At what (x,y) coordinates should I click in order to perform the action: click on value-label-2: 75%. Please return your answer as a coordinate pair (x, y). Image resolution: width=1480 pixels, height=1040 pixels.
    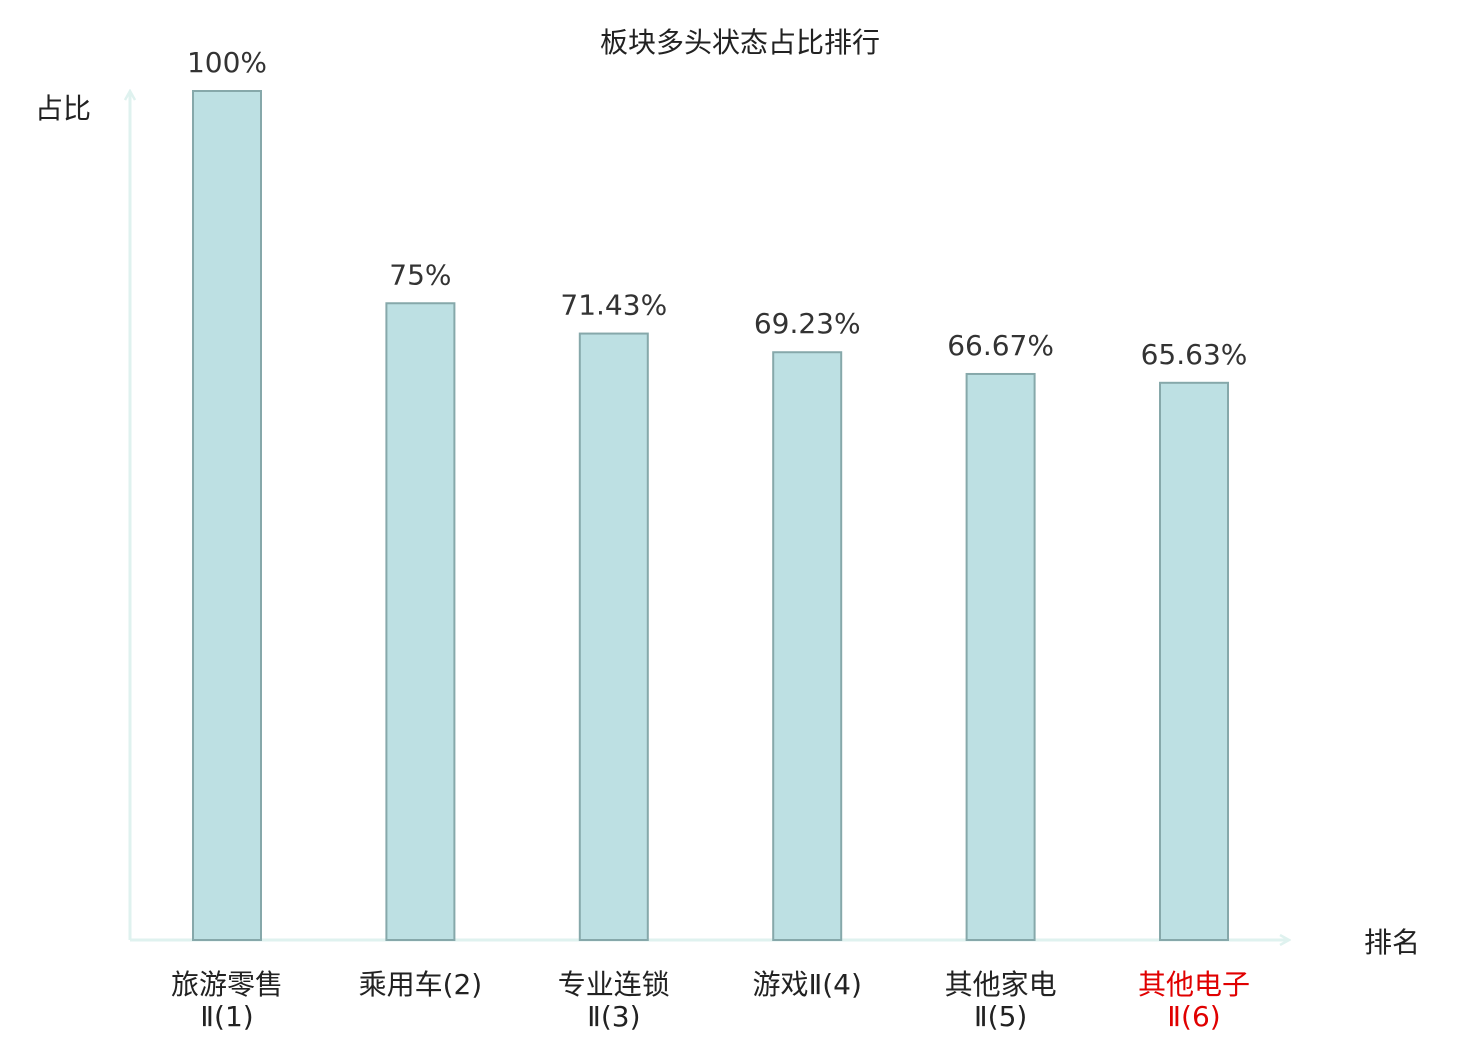
    Looking at the image, I should click on (420, 274).